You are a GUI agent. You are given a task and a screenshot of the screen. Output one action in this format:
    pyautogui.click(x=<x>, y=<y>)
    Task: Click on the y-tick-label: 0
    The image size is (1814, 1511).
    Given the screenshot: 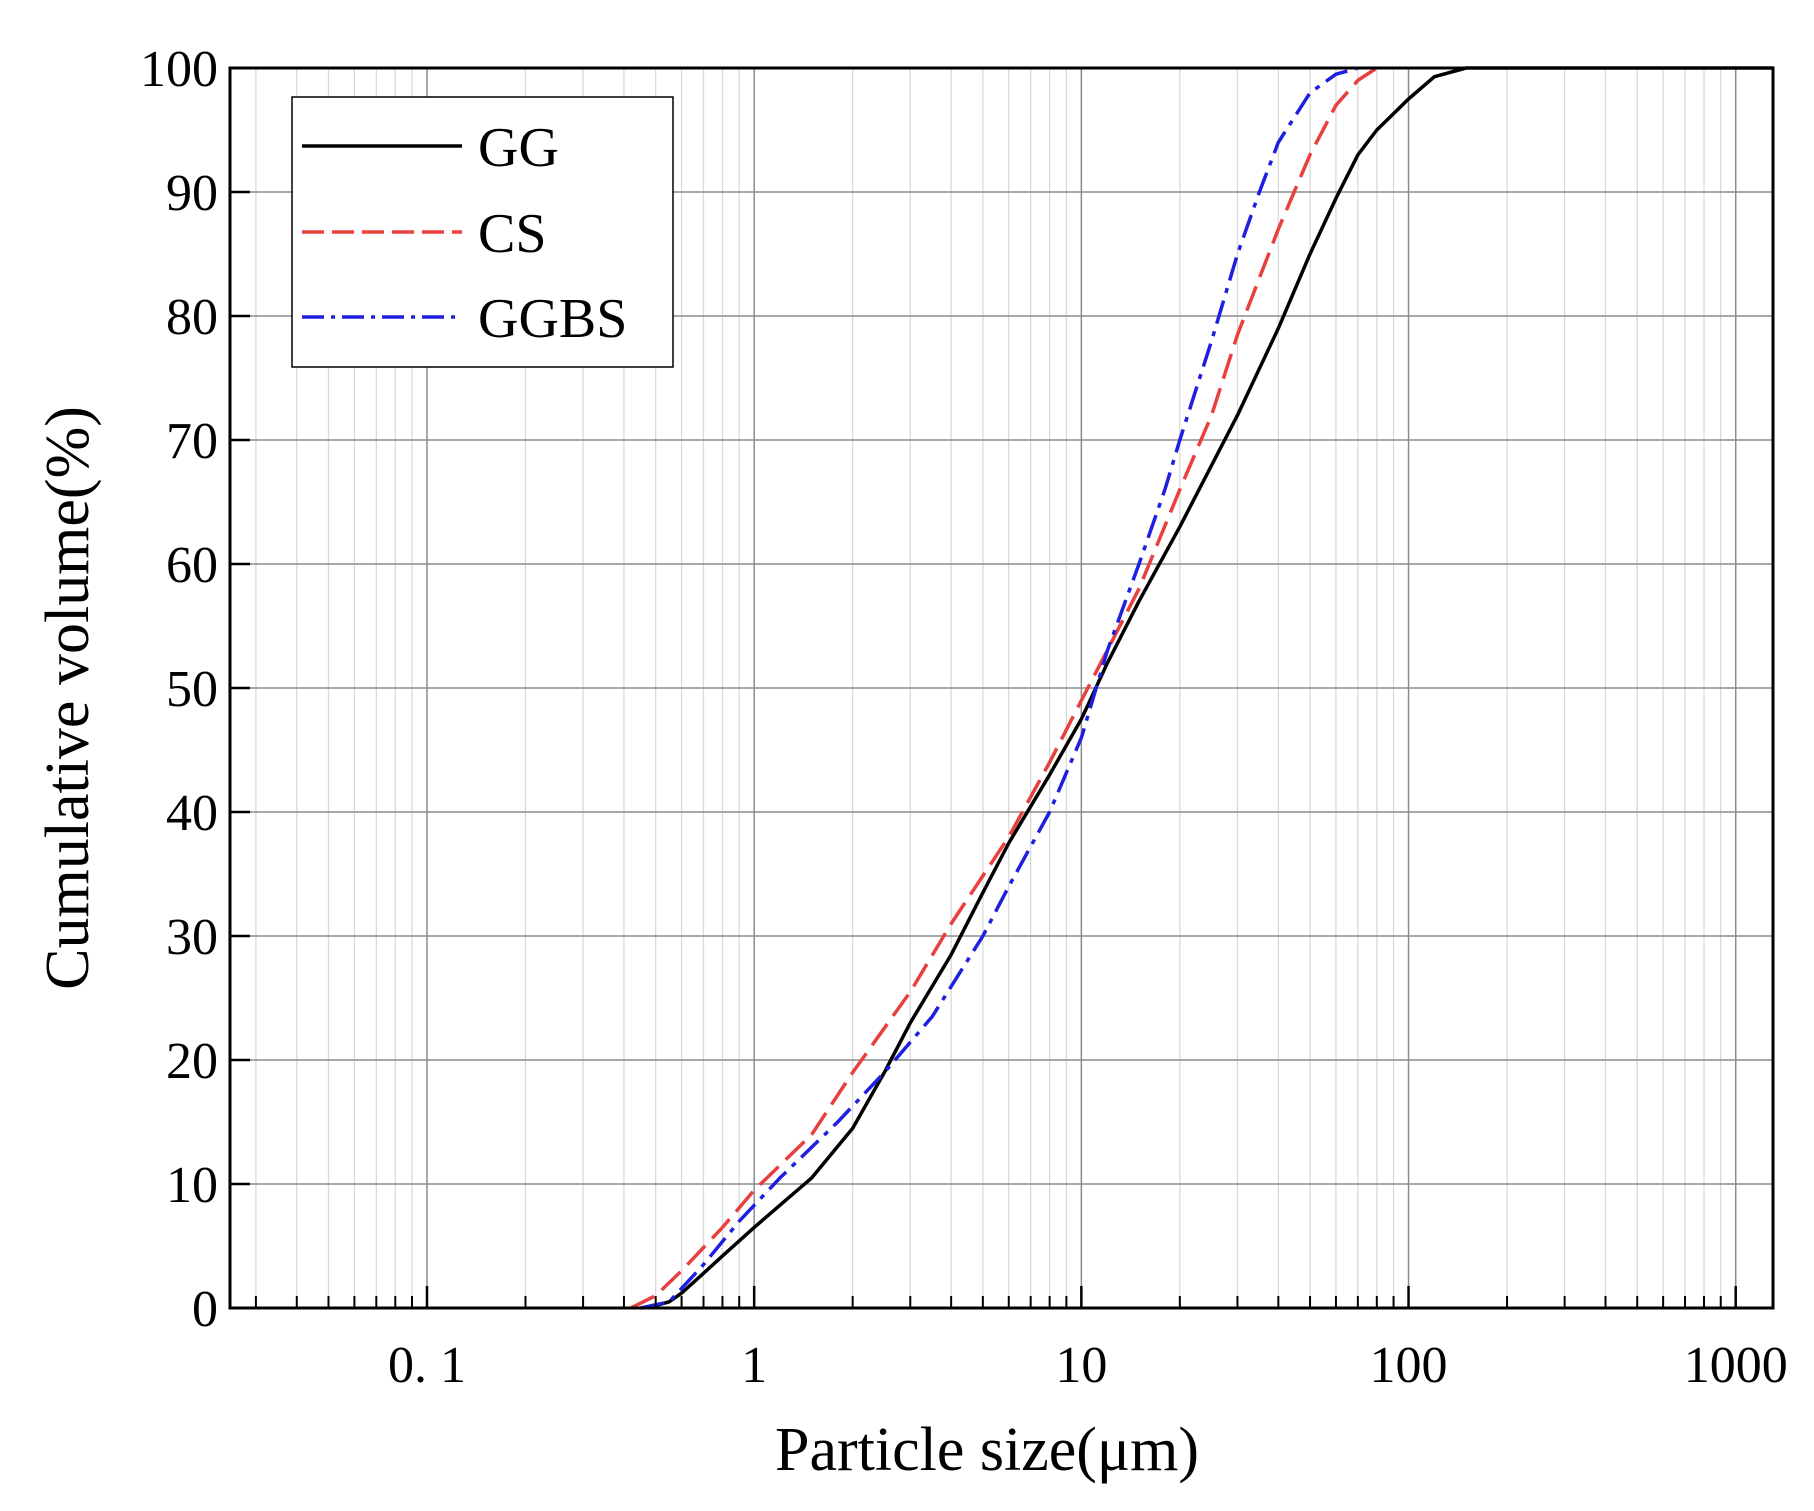 What is the action you would take?
    pyautogui.click(x=205, y=1309)
    